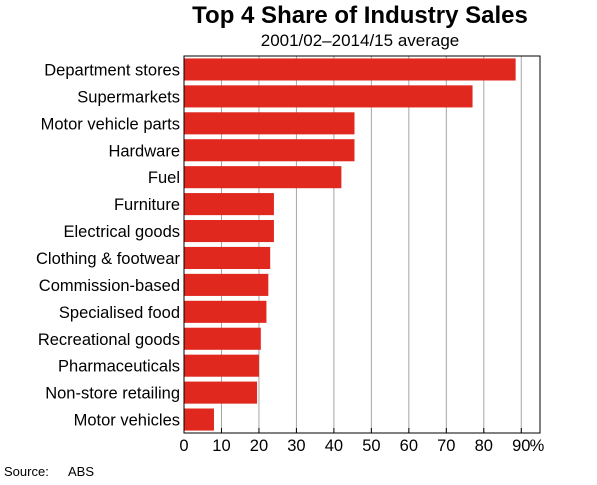 This screenshot has width=597, height=485. I want to click on category-label: Furniture, so click(147, 205).